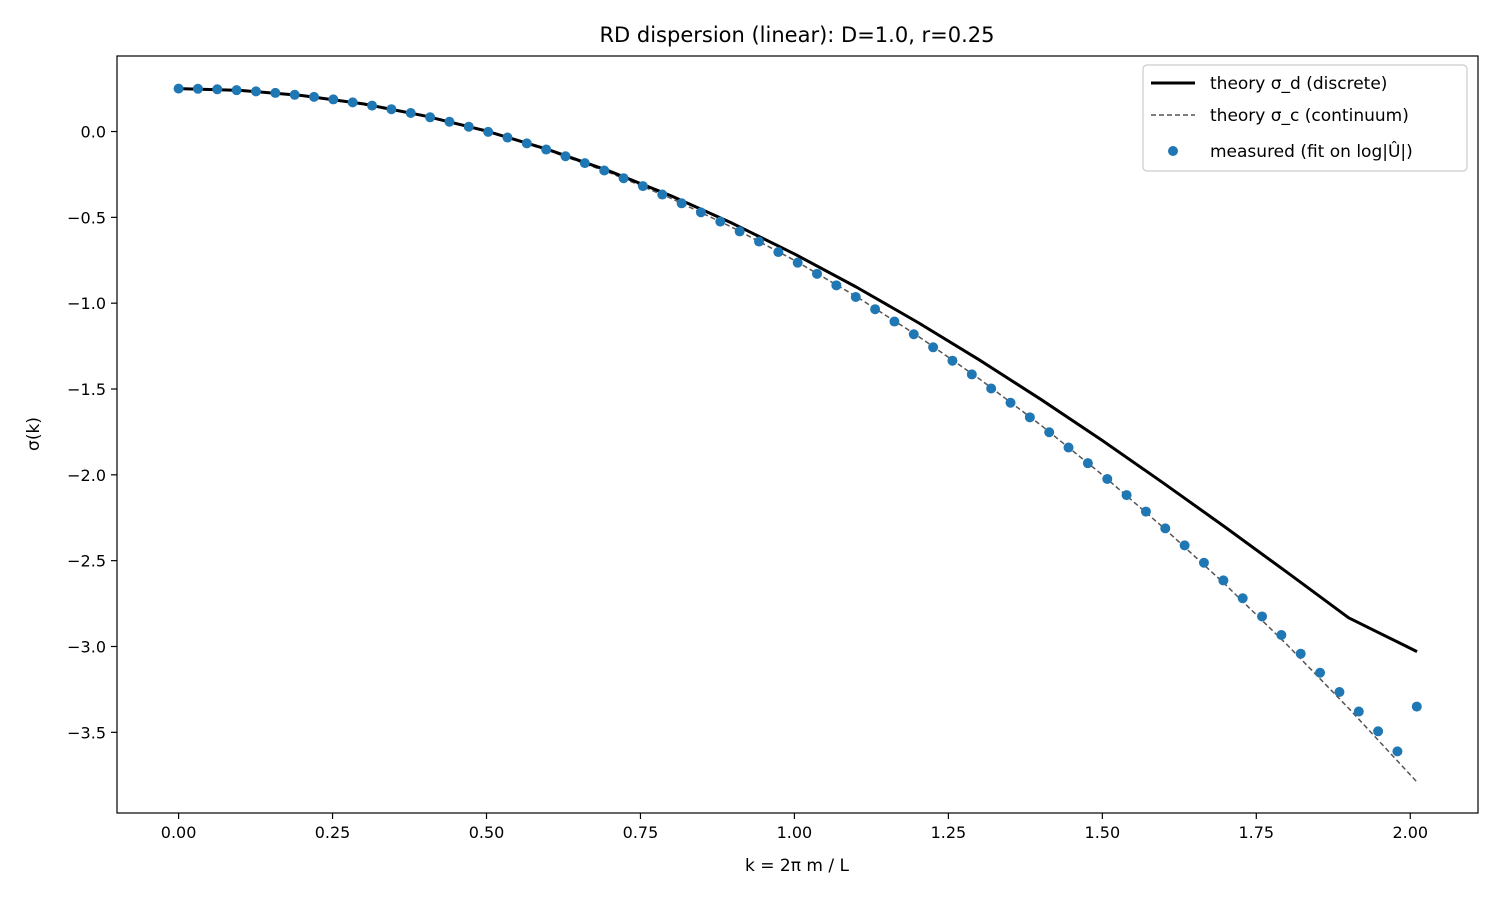 This screenshot has height=900, width=1500. Describe the element at coordinates (1410, 832) in the screenshot. I see `x-tick-label: 2.00` at that location.